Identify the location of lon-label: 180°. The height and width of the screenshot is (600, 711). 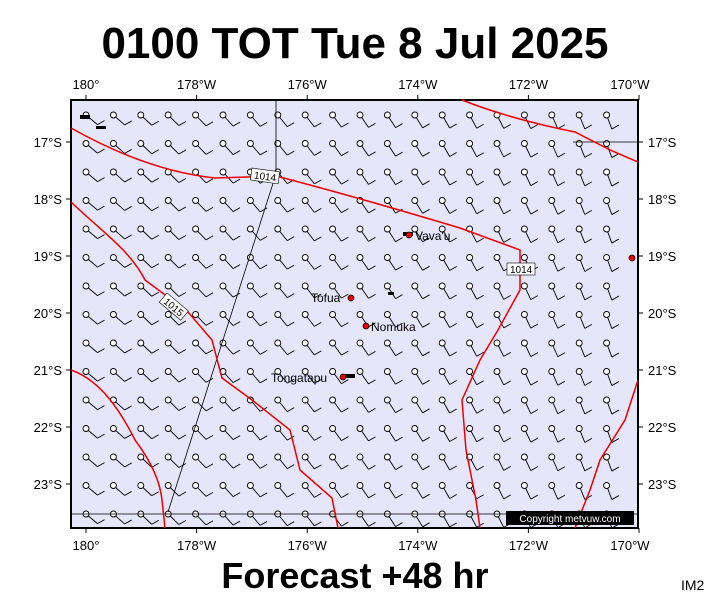
(86, 84).